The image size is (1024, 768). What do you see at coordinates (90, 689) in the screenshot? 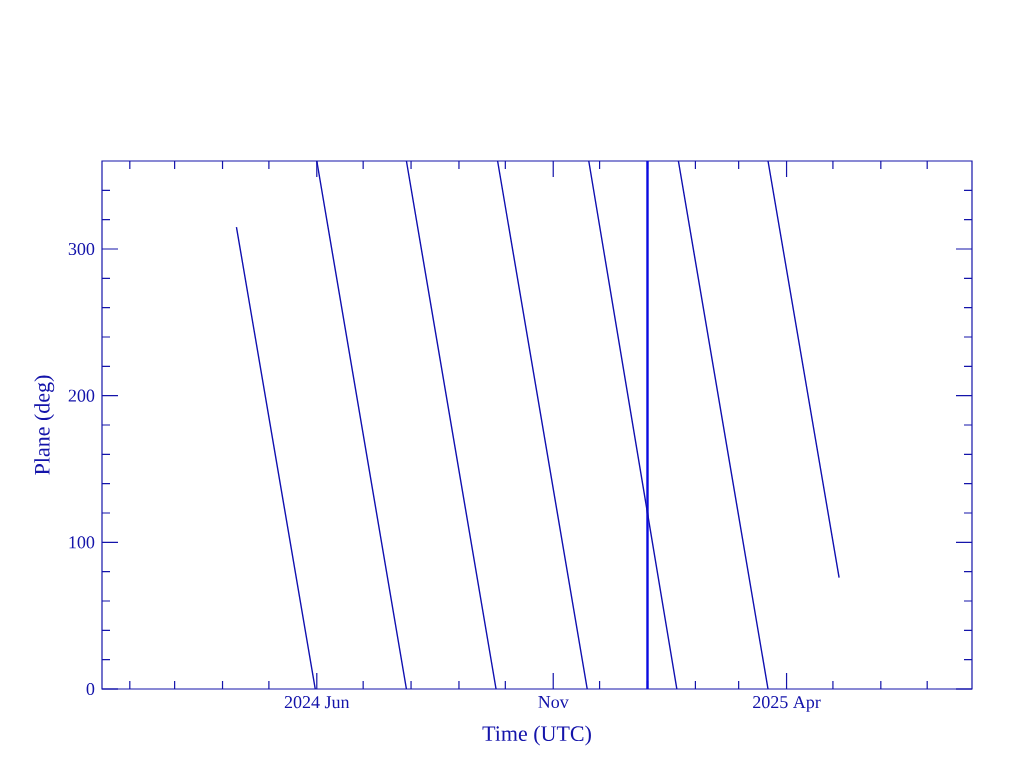
I see `y-tick-label: 0` at bounding box center [90, 689].